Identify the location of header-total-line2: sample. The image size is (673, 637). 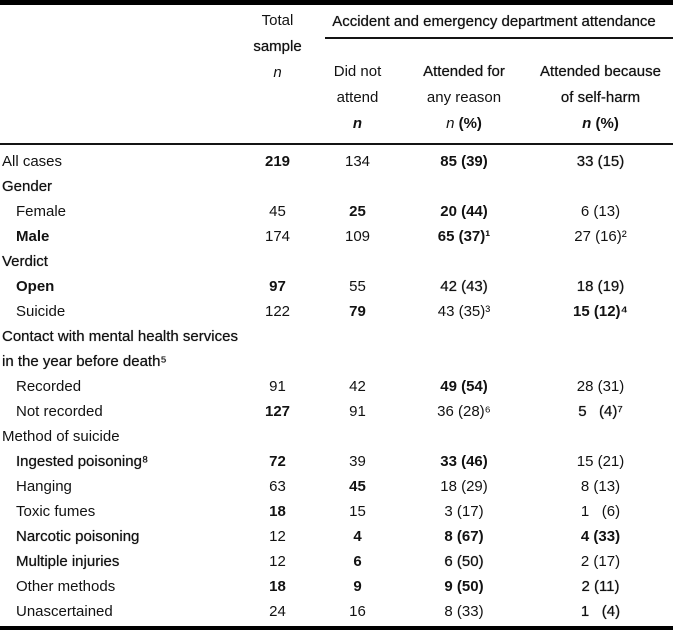
(277, 46).